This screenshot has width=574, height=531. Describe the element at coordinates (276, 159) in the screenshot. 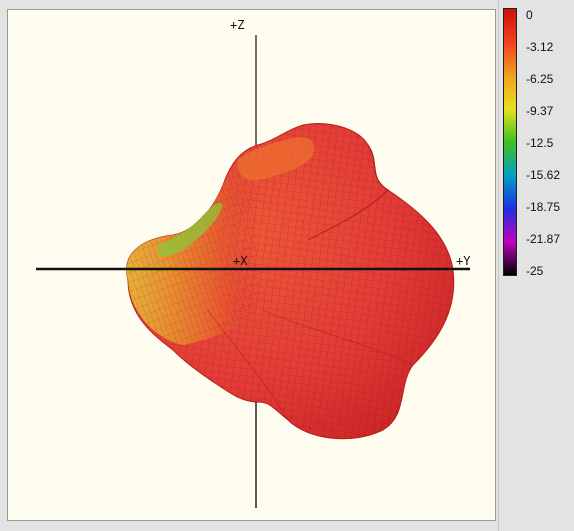

I see `top-highlight` at that location.